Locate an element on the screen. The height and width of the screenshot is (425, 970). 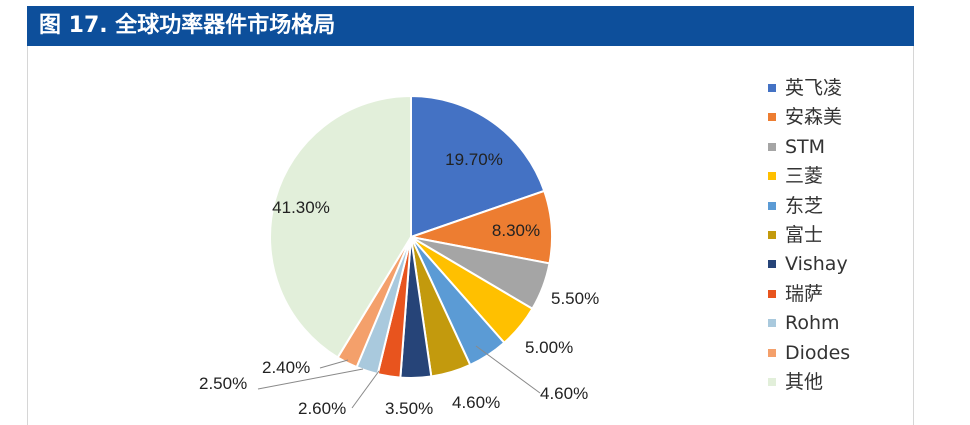
legend-label: STM is located at coordinates (805, 146).